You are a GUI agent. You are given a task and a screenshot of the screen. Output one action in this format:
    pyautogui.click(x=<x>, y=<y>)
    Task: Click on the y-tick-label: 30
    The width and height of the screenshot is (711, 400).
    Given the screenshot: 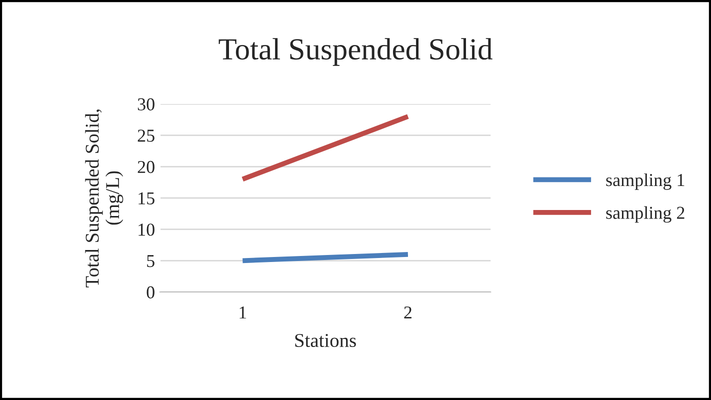 What is the action you would take?
    pyautogui.click(x=146, y=104)
    